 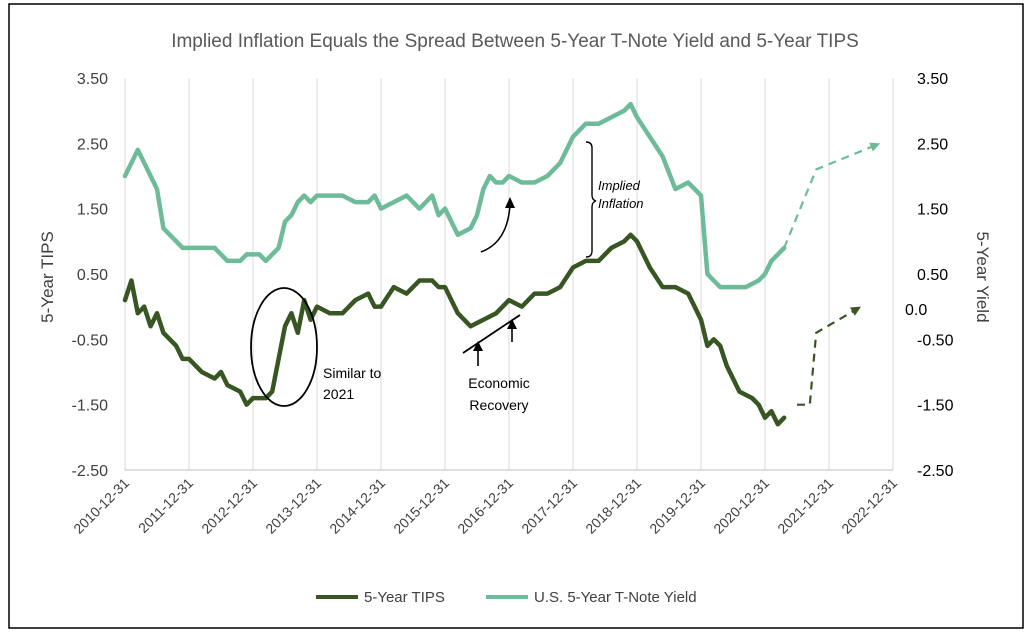 I want to click on y-axis-left-ticks: 3.50 2.50 1.50 0.50 -0.50 -1.50 -2.50, so click(x=90, y=275).